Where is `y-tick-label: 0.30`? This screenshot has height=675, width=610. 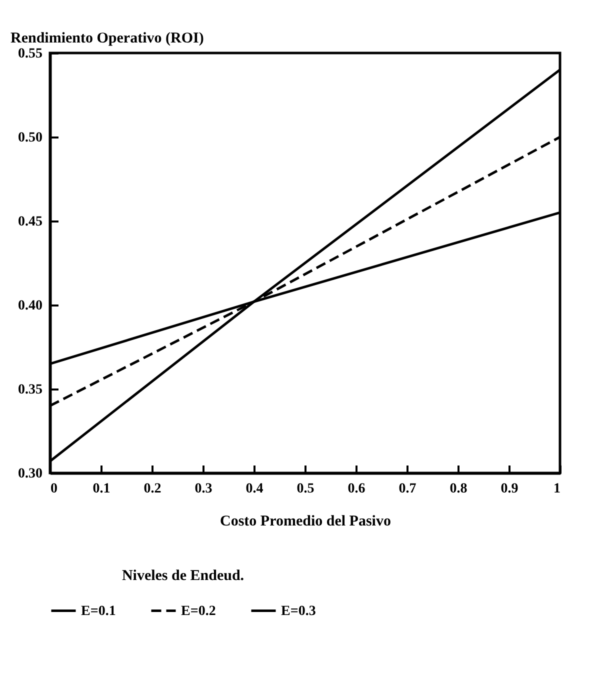 y-tick-label: 0.30 is located at coordinates (30, 474).